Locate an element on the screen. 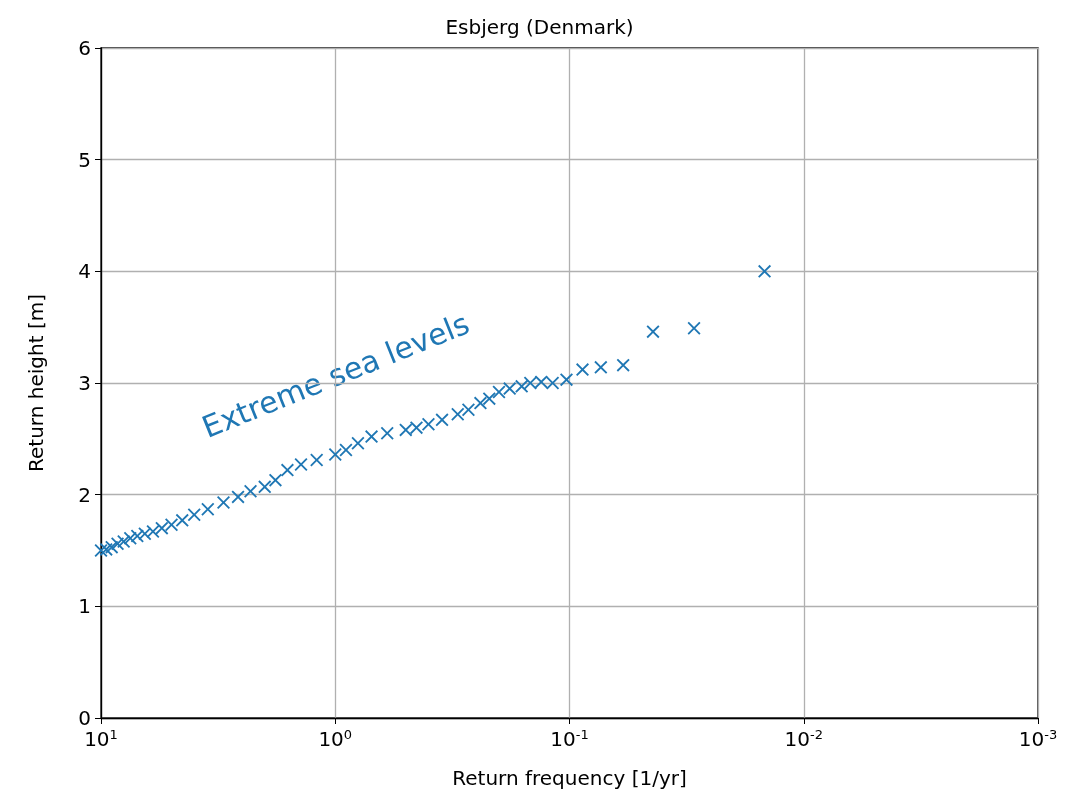  x-axis-title: Return frequency [1/yr] is located at coordinates (569, 778).